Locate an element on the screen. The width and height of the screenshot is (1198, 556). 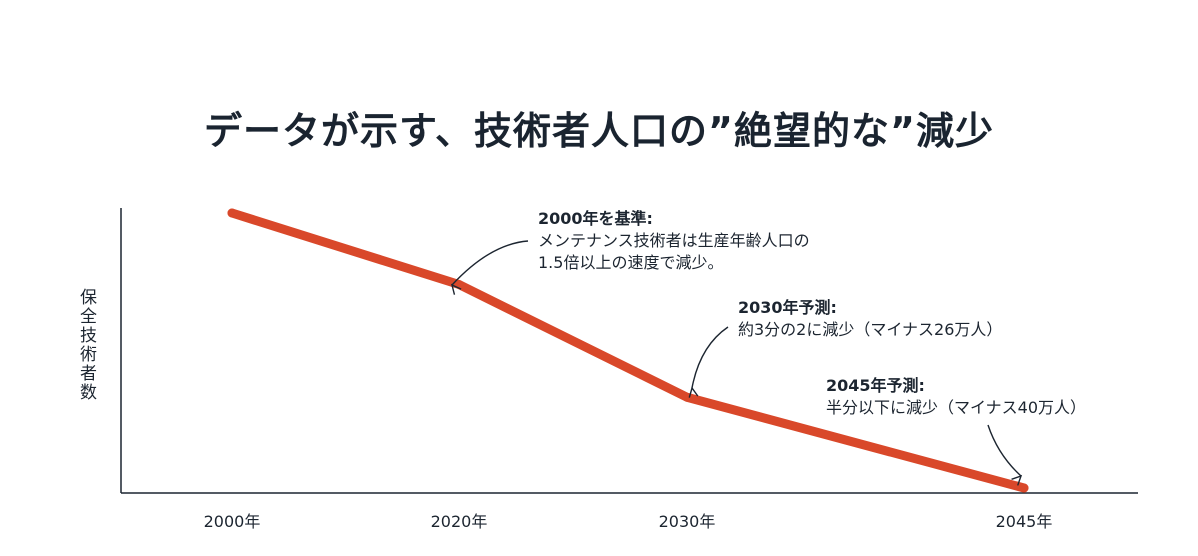
annotation-2045-forecast: 2045年予測: 半分以下に減少（マイナス40万人） is located at coordinates (956, 397).